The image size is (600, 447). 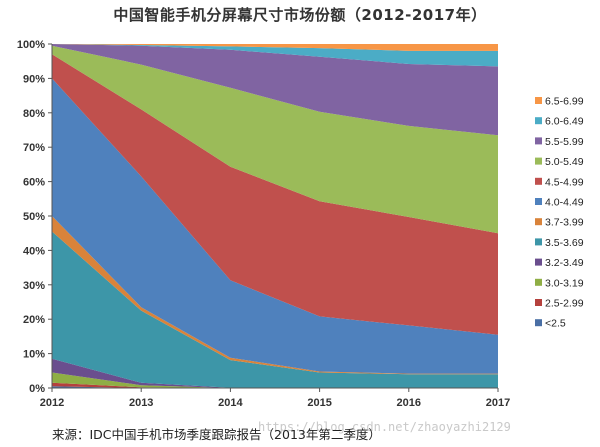 I want to click on x-tick-label: 2012, so click(x=52, y=403).